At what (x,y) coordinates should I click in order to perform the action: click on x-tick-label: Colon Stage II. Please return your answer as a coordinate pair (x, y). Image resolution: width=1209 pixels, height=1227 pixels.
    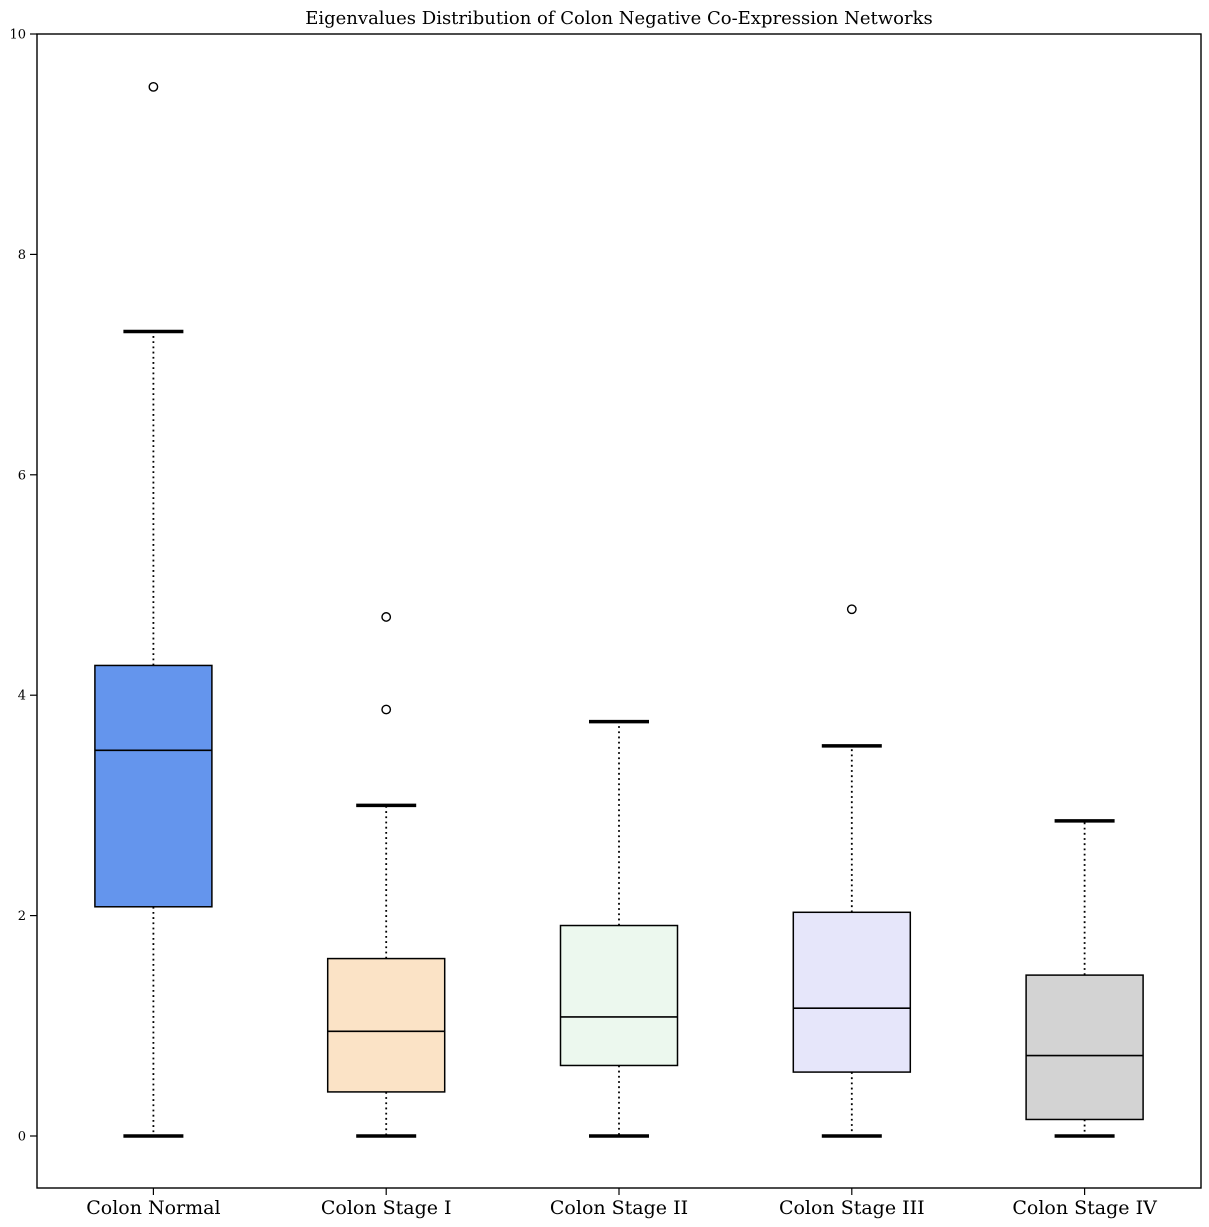
    Looking at the image, I should click on (619, 1208).